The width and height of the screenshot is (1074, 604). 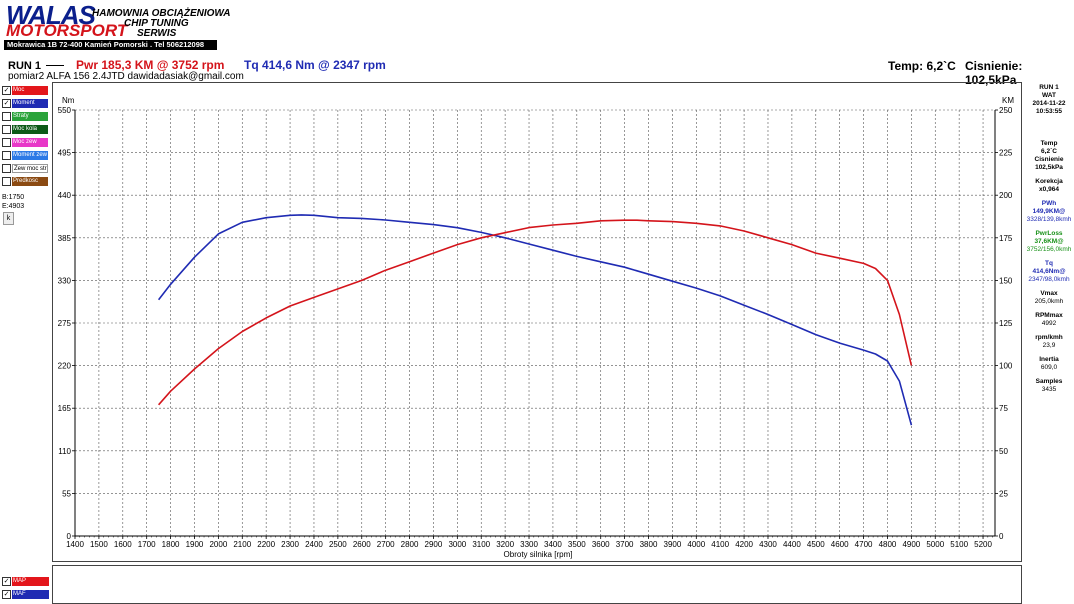 I want to click on side-pwh-value: 149,9KM@, so click(x=1049, y=211).